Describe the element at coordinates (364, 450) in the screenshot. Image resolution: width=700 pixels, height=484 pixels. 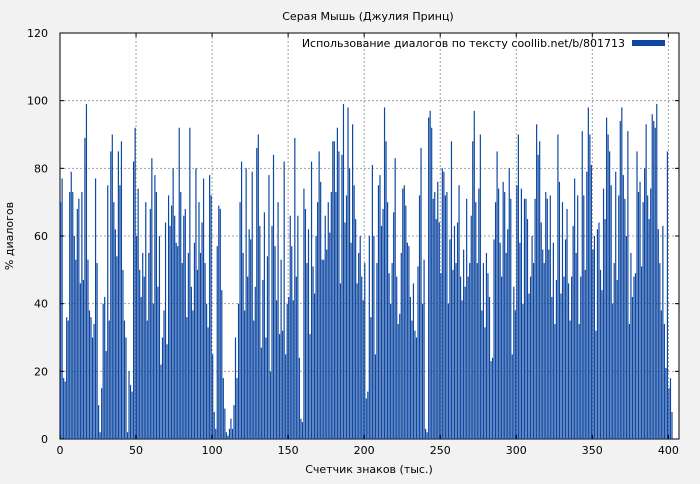
I see `x-tick-label: 200` at that location.